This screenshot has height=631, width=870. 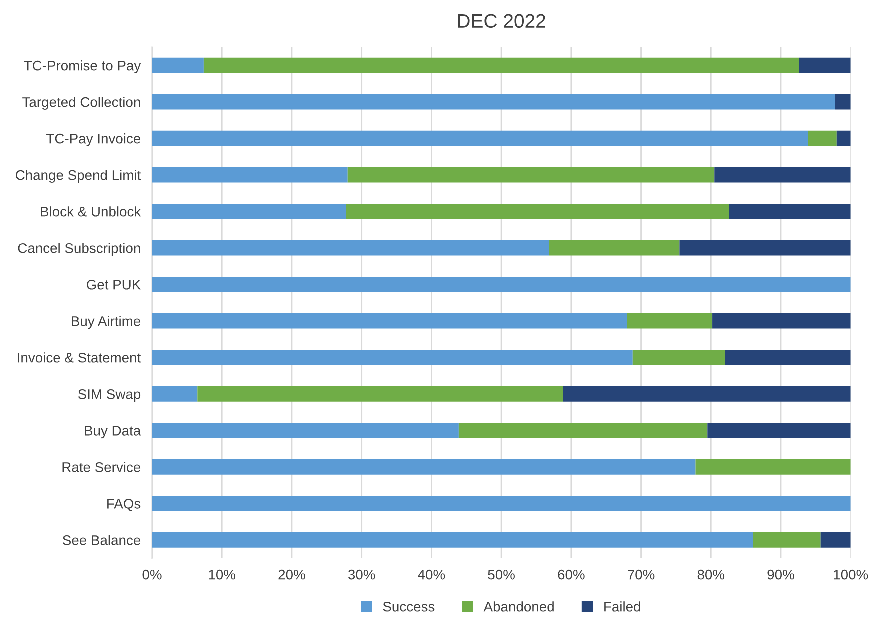 What do you see at coordinates (851, 575) in the screenshot?
I see `x-tick-label: 100%` at bounding box center [851, 575].